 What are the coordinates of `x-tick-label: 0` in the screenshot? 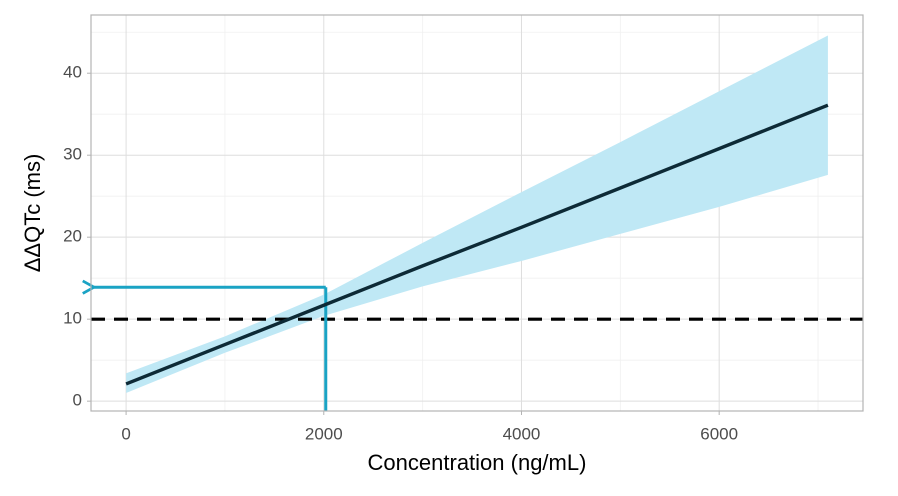 It's located at (125, 433).